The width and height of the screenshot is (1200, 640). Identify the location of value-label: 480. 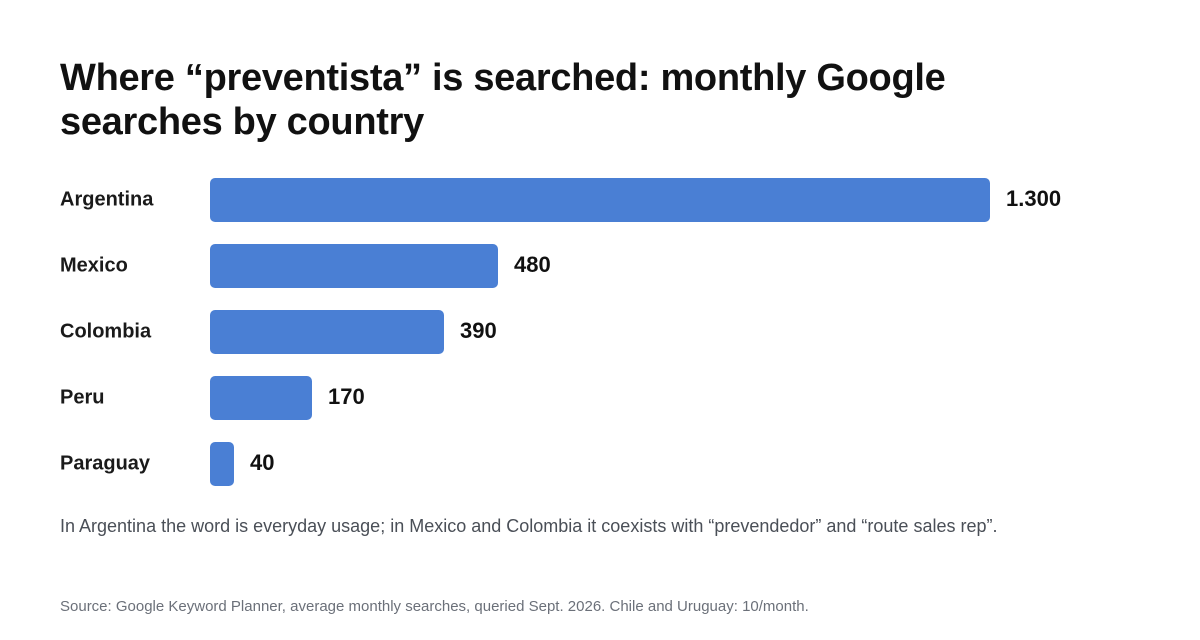
(532, 264).